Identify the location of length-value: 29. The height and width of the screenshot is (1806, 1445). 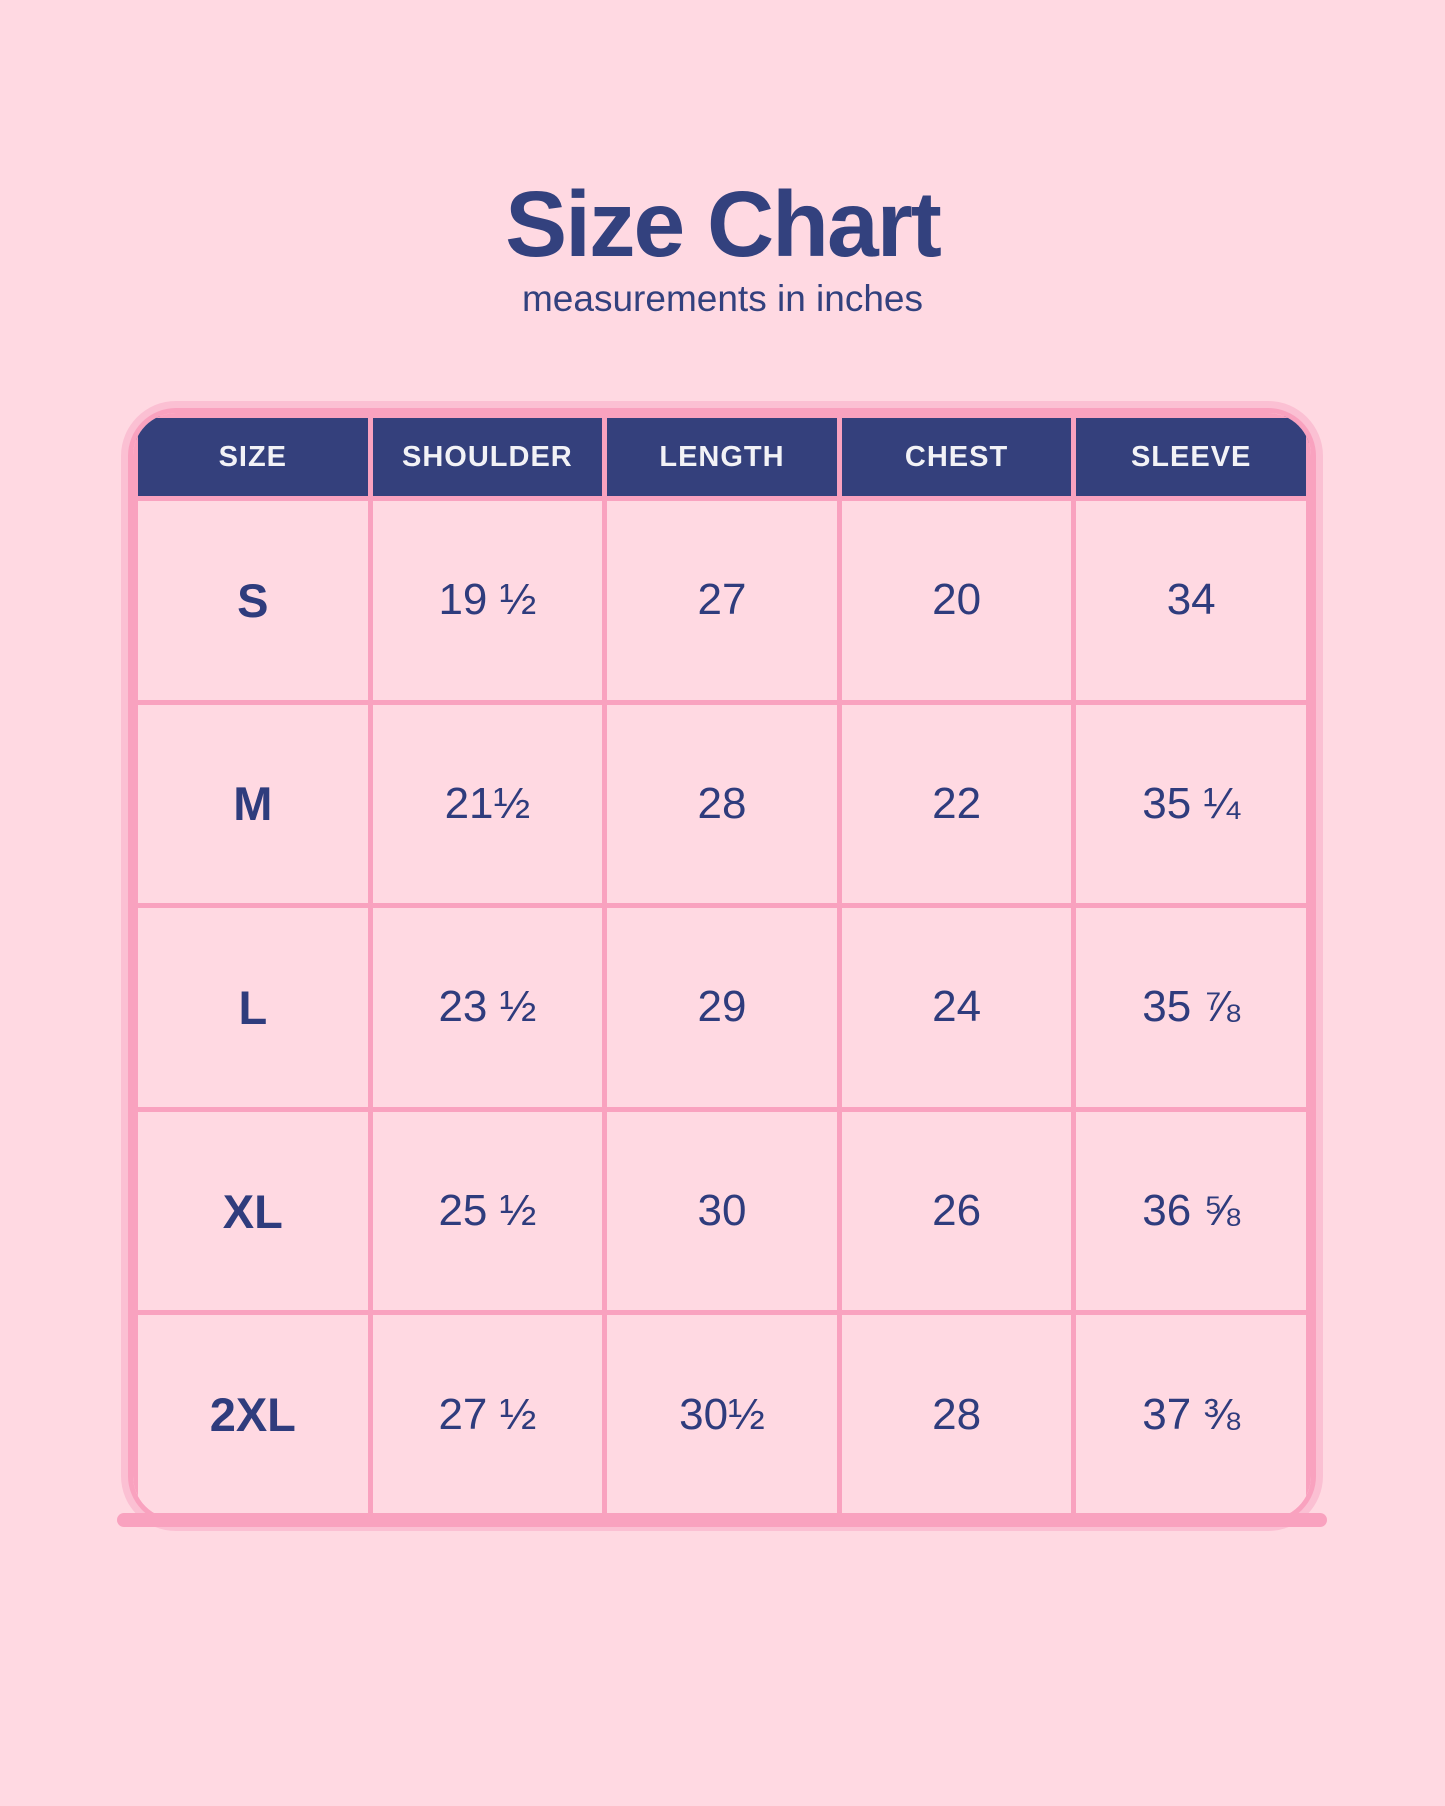
(722, 1007).